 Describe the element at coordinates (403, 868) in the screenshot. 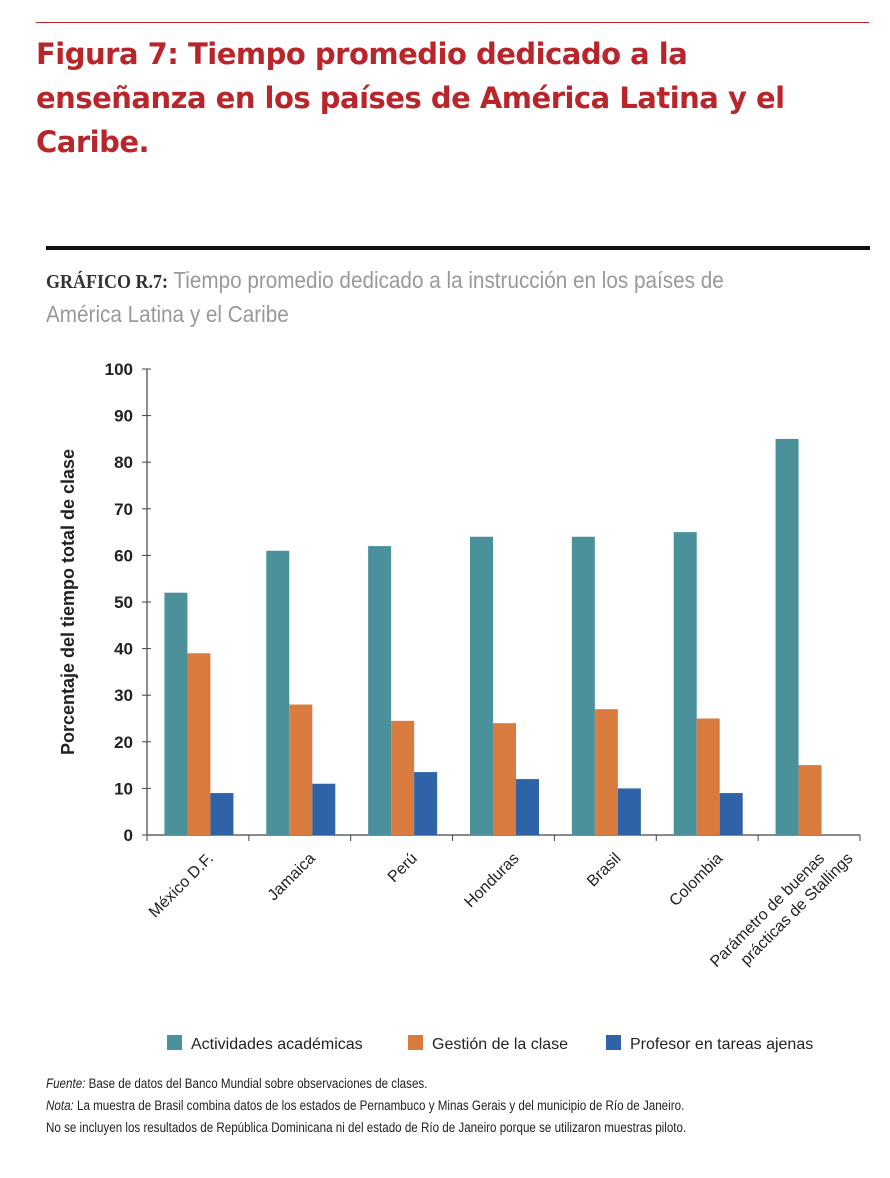

I see `x-tick-label: Perú` at that location.